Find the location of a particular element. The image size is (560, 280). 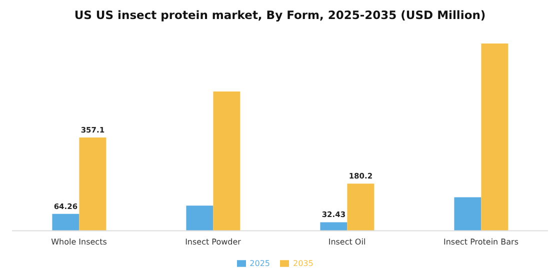

x-tick-label: Insect Protein Bars is located at coordinates (481, 241).